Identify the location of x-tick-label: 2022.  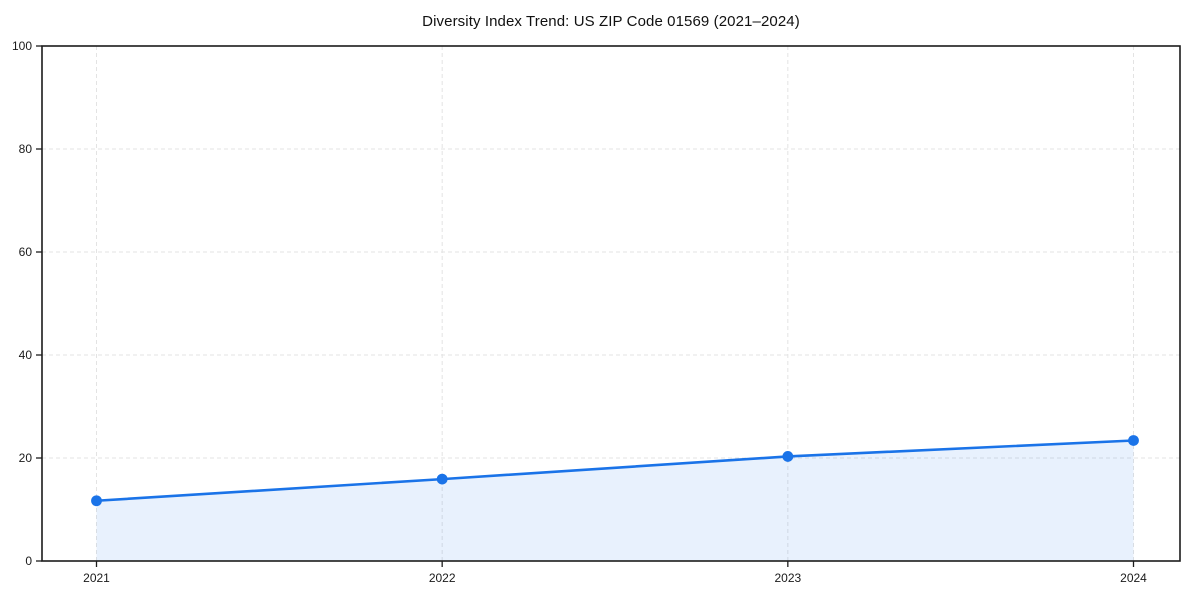
(442, 578).